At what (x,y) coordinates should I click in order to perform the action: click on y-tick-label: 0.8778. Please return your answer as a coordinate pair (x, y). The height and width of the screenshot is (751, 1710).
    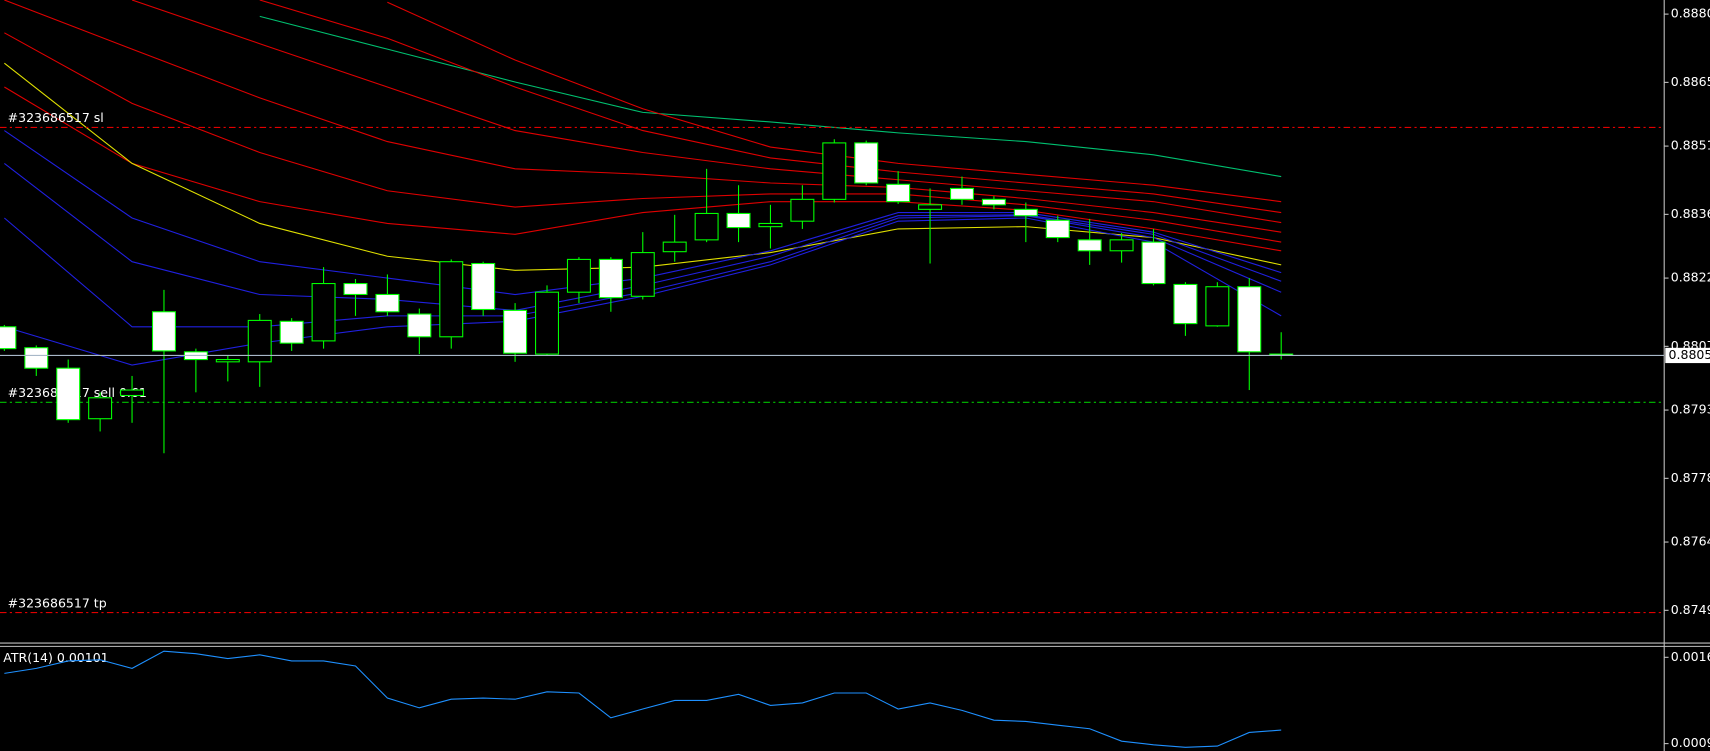
    Looking at the image, I should click on (1690, 477).